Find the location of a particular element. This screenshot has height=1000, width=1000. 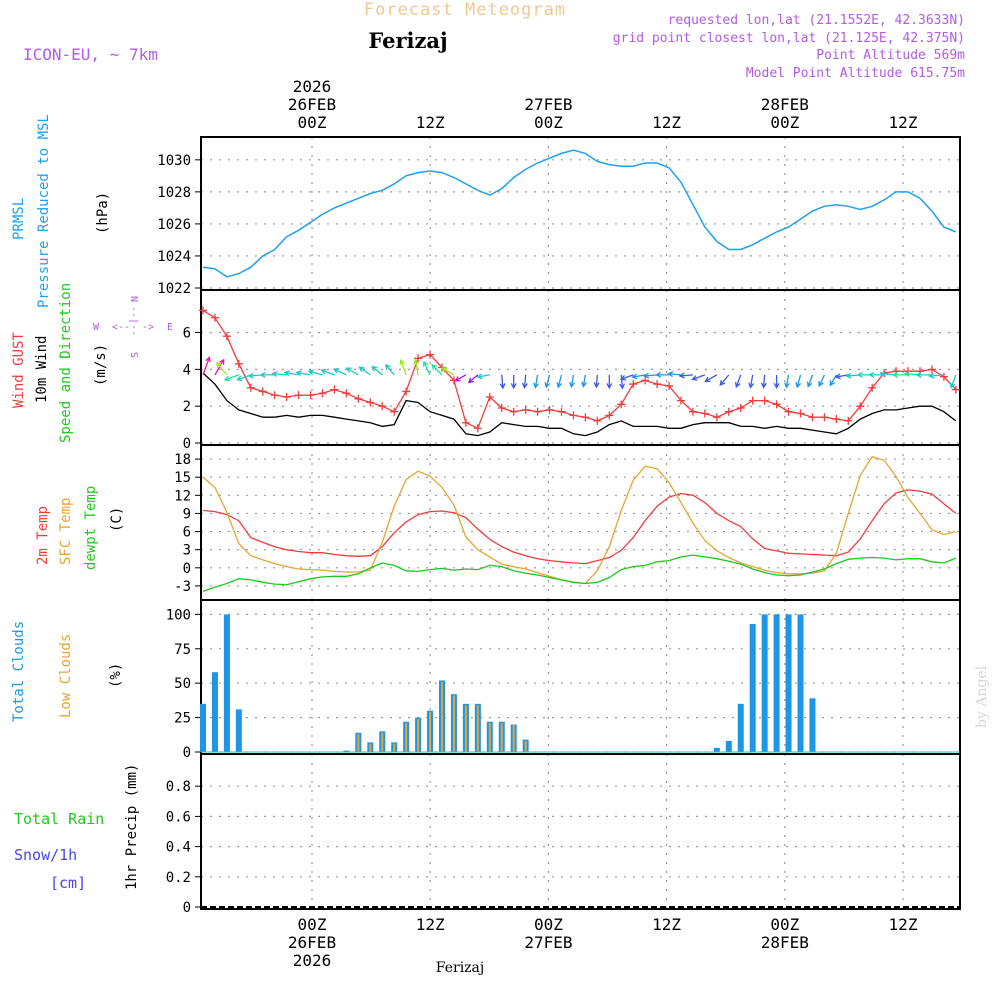

ytick-label: 2 is located at coordinates (187, 407).